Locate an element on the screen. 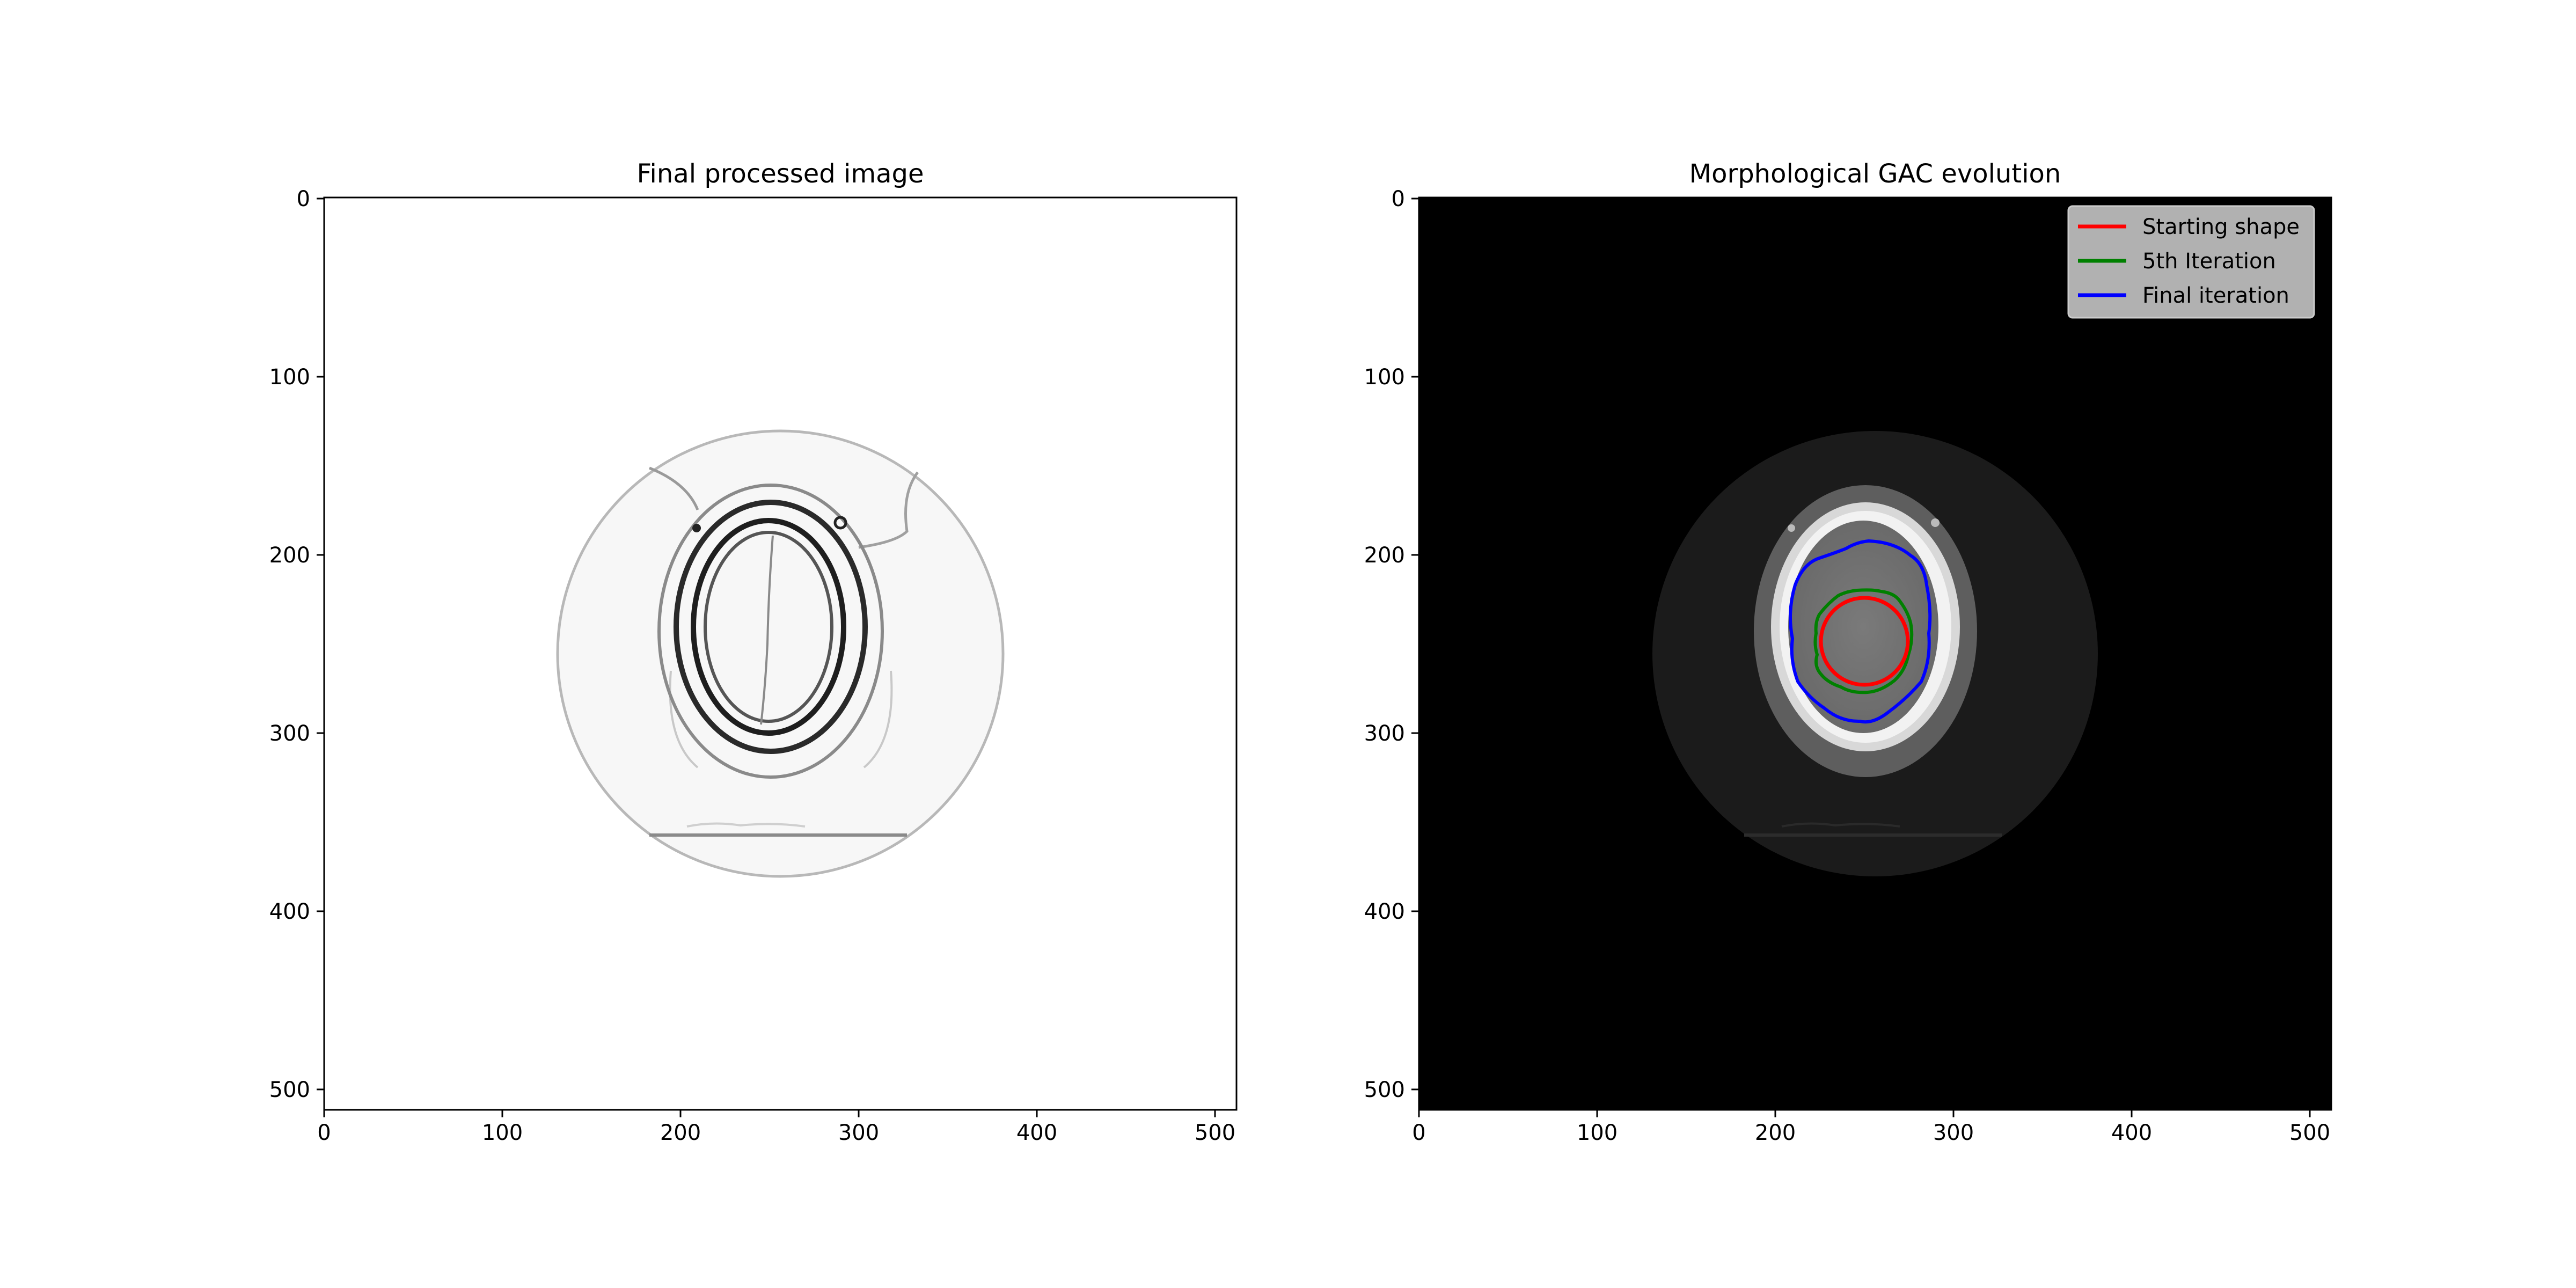  left-y-axis: 0 100 200 300 400 500 is located at coordinates (296, 644).